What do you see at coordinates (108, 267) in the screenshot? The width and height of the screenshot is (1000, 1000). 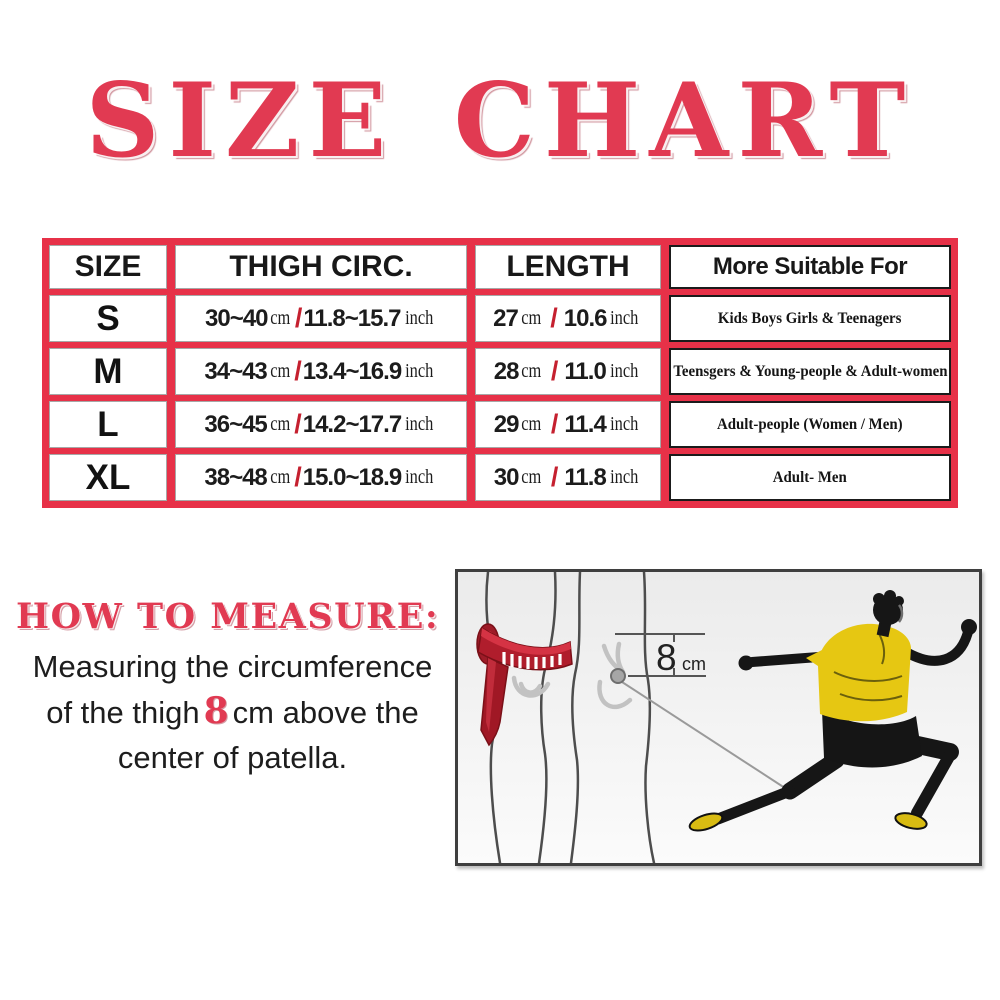 I see `table-header-size: SIZE` at bounding box center [108, 267].